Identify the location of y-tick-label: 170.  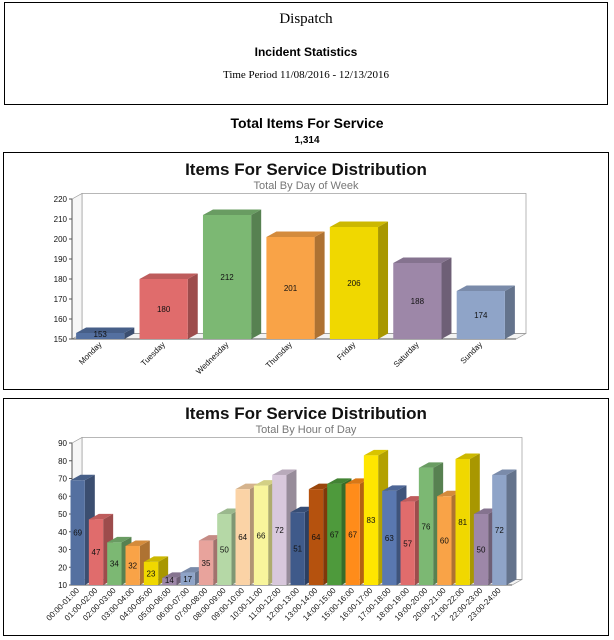
(61, 299).